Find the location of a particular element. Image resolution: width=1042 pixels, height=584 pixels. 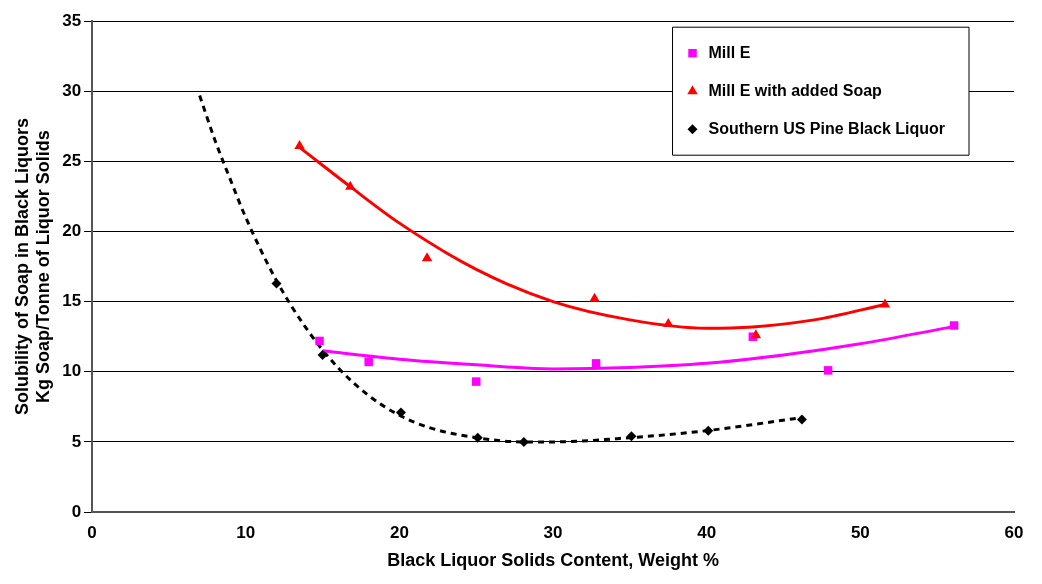

y-tick-label: 15 is located at coordinates (72, 301).